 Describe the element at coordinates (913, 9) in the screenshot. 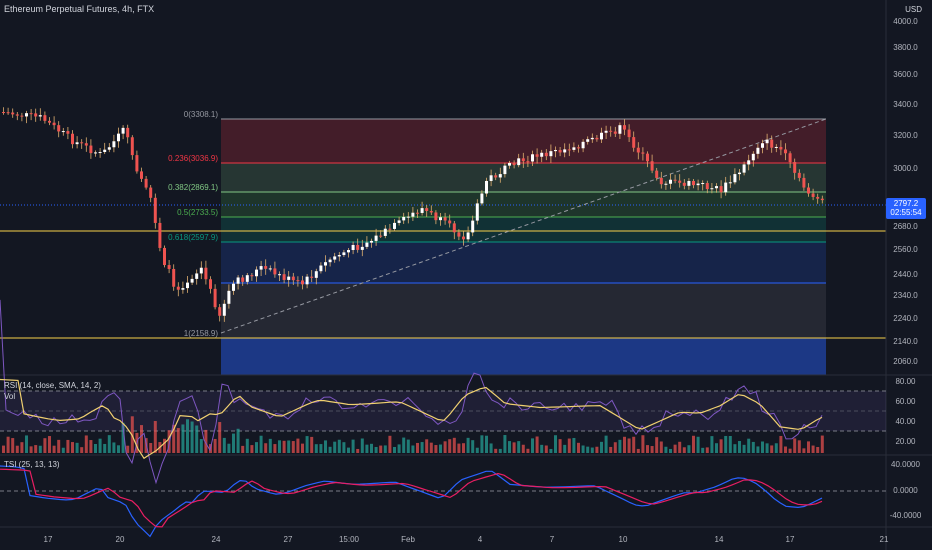

I see `currency-label: USD` at that location.